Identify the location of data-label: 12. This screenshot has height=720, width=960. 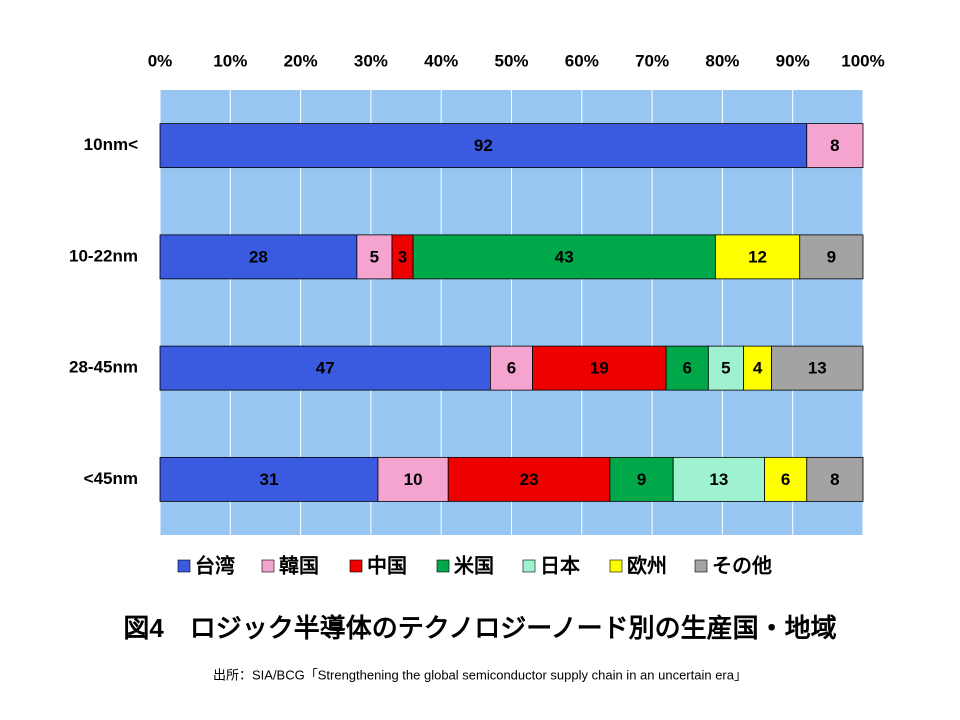
(757, 256).